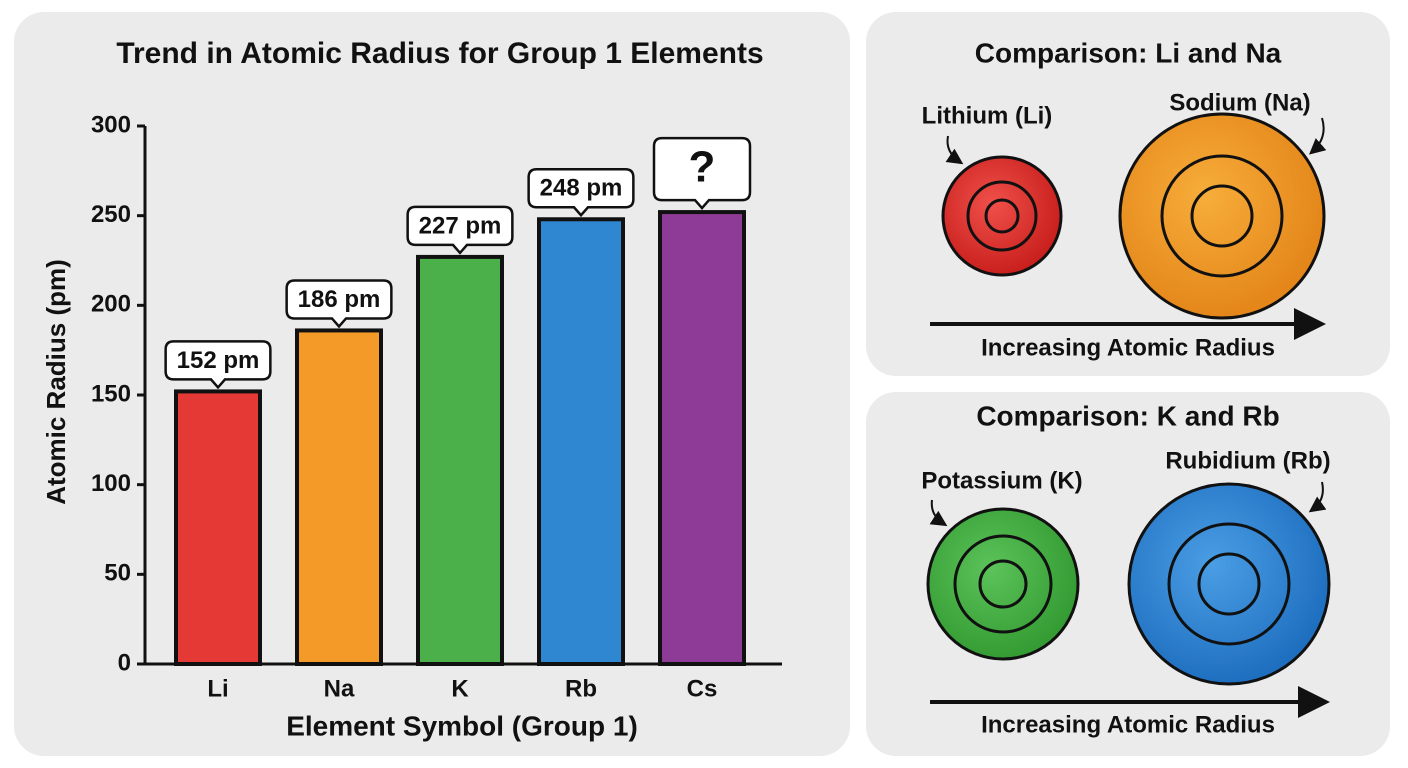 The width and height of the screenshot is (1408, 768). I want to click on y-axis-title: Atomic Radius (pm), so click(56, 382).